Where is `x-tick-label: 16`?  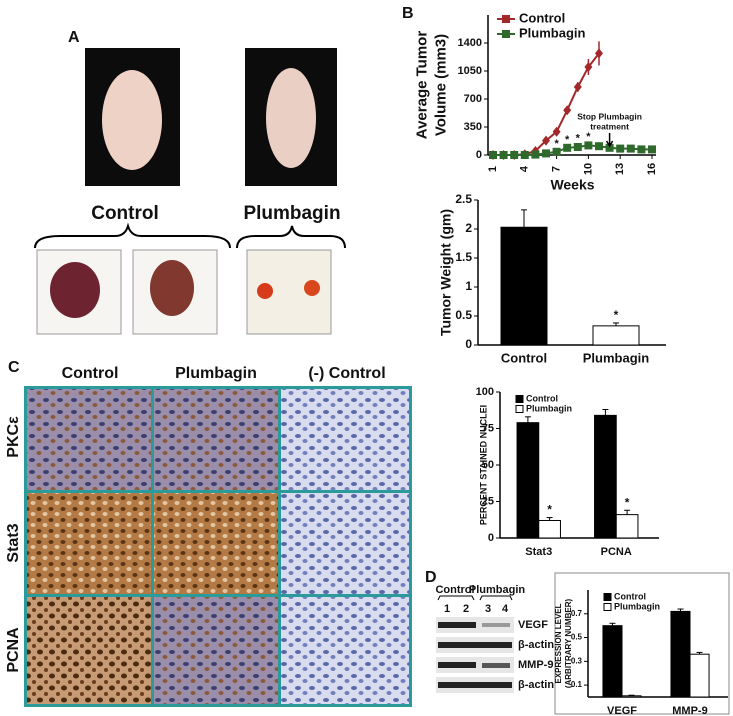 x-tick-label: 16 is located at coordinates (652, 169).